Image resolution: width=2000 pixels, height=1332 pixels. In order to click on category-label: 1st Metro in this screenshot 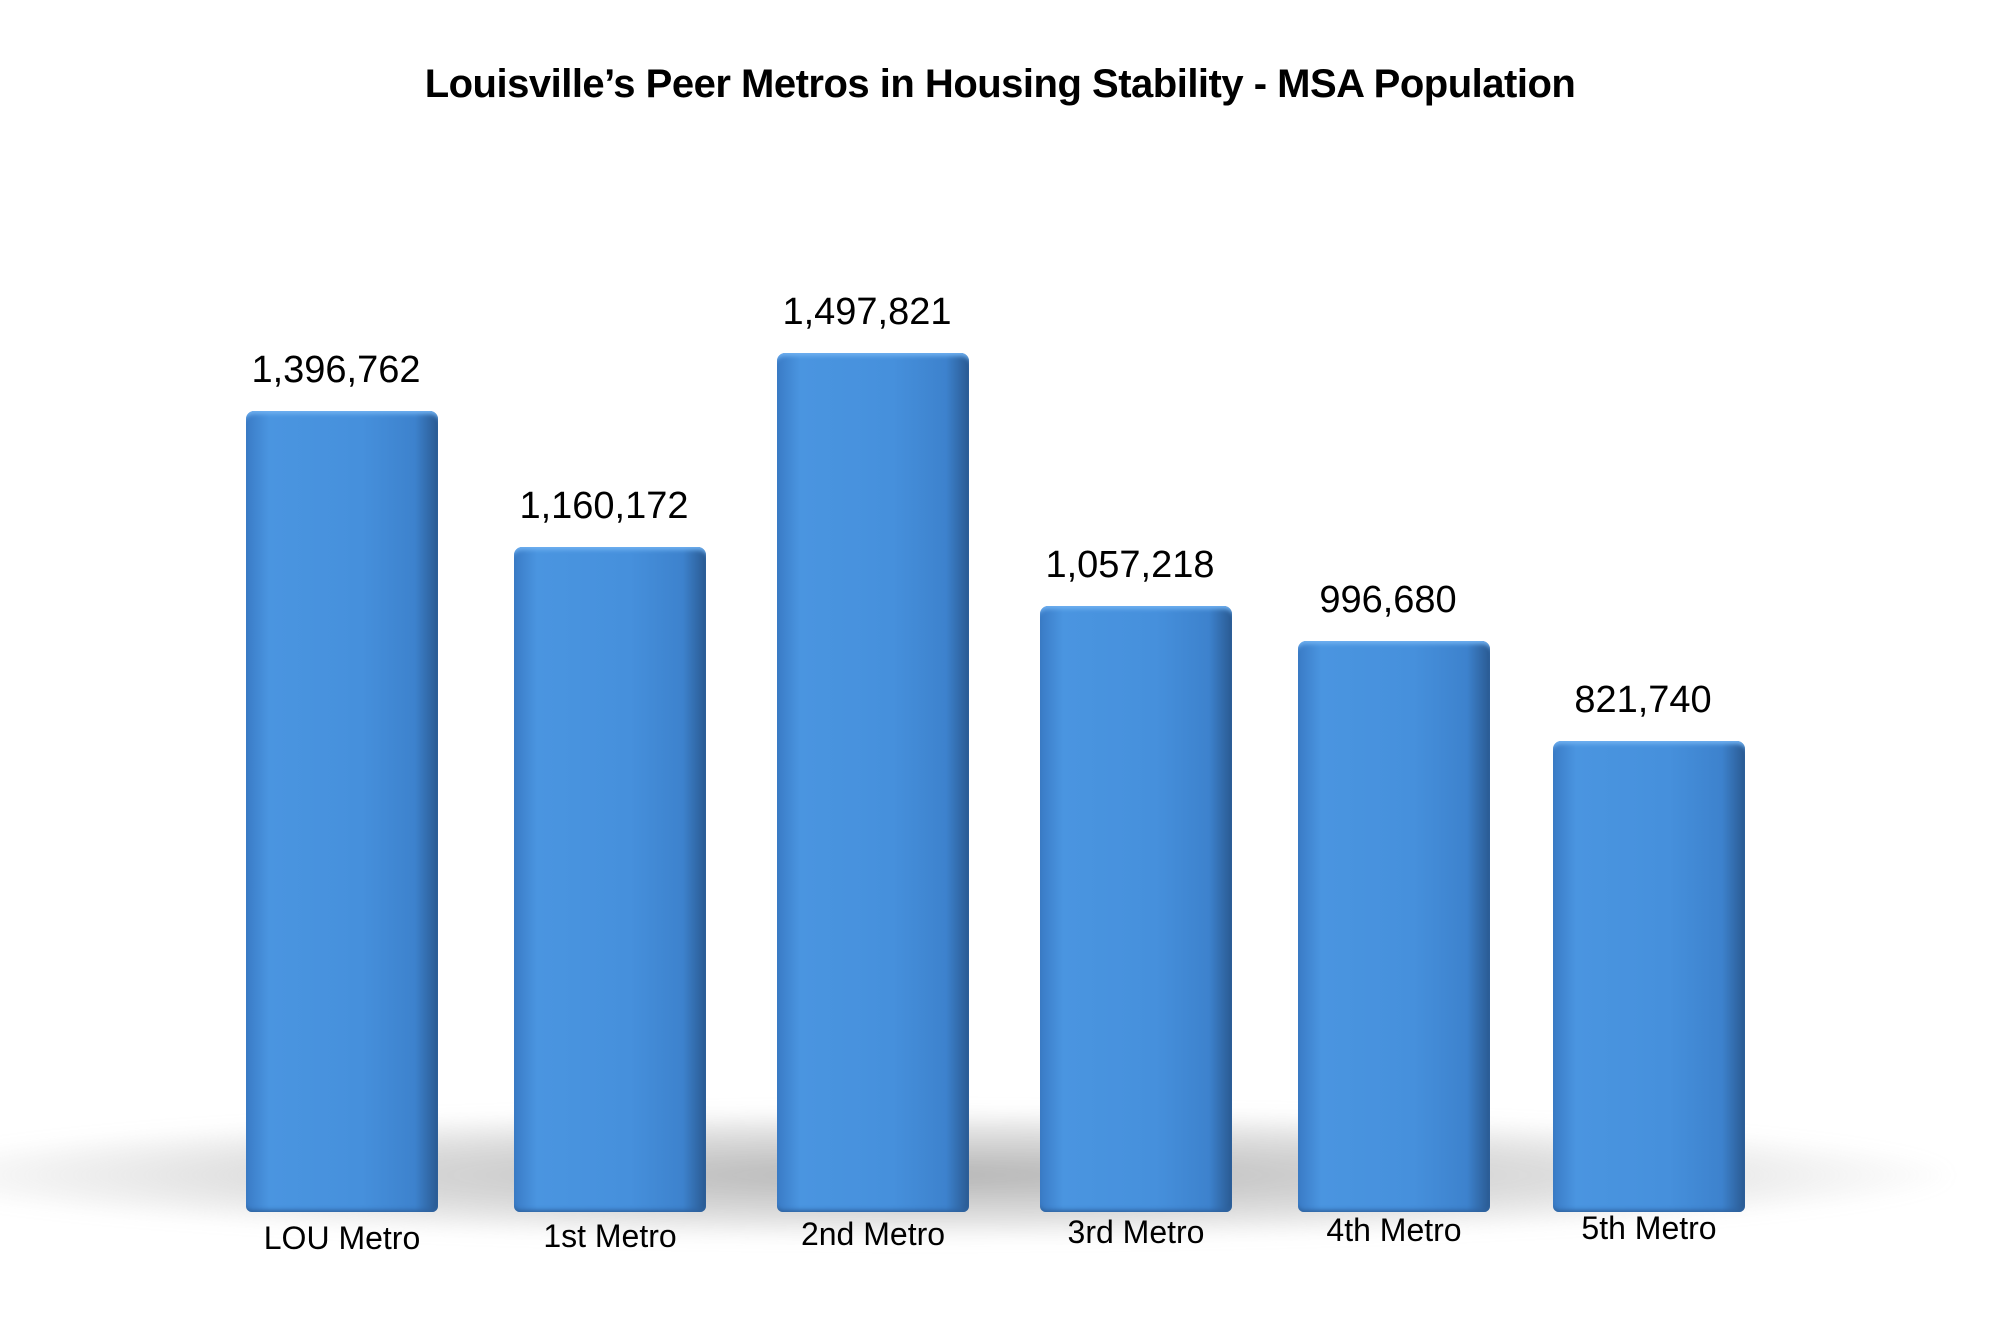, I will do `click(610, 1236)`.